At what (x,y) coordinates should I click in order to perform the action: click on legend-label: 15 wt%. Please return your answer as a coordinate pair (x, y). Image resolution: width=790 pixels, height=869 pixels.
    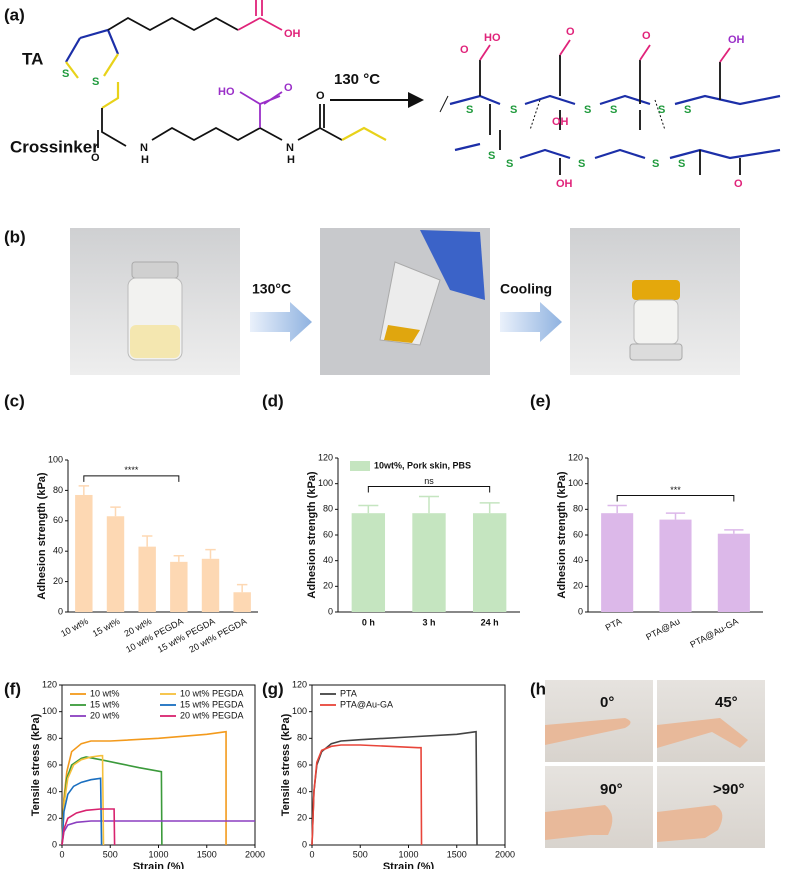
    Looking at the image, I should click on (105, 704).